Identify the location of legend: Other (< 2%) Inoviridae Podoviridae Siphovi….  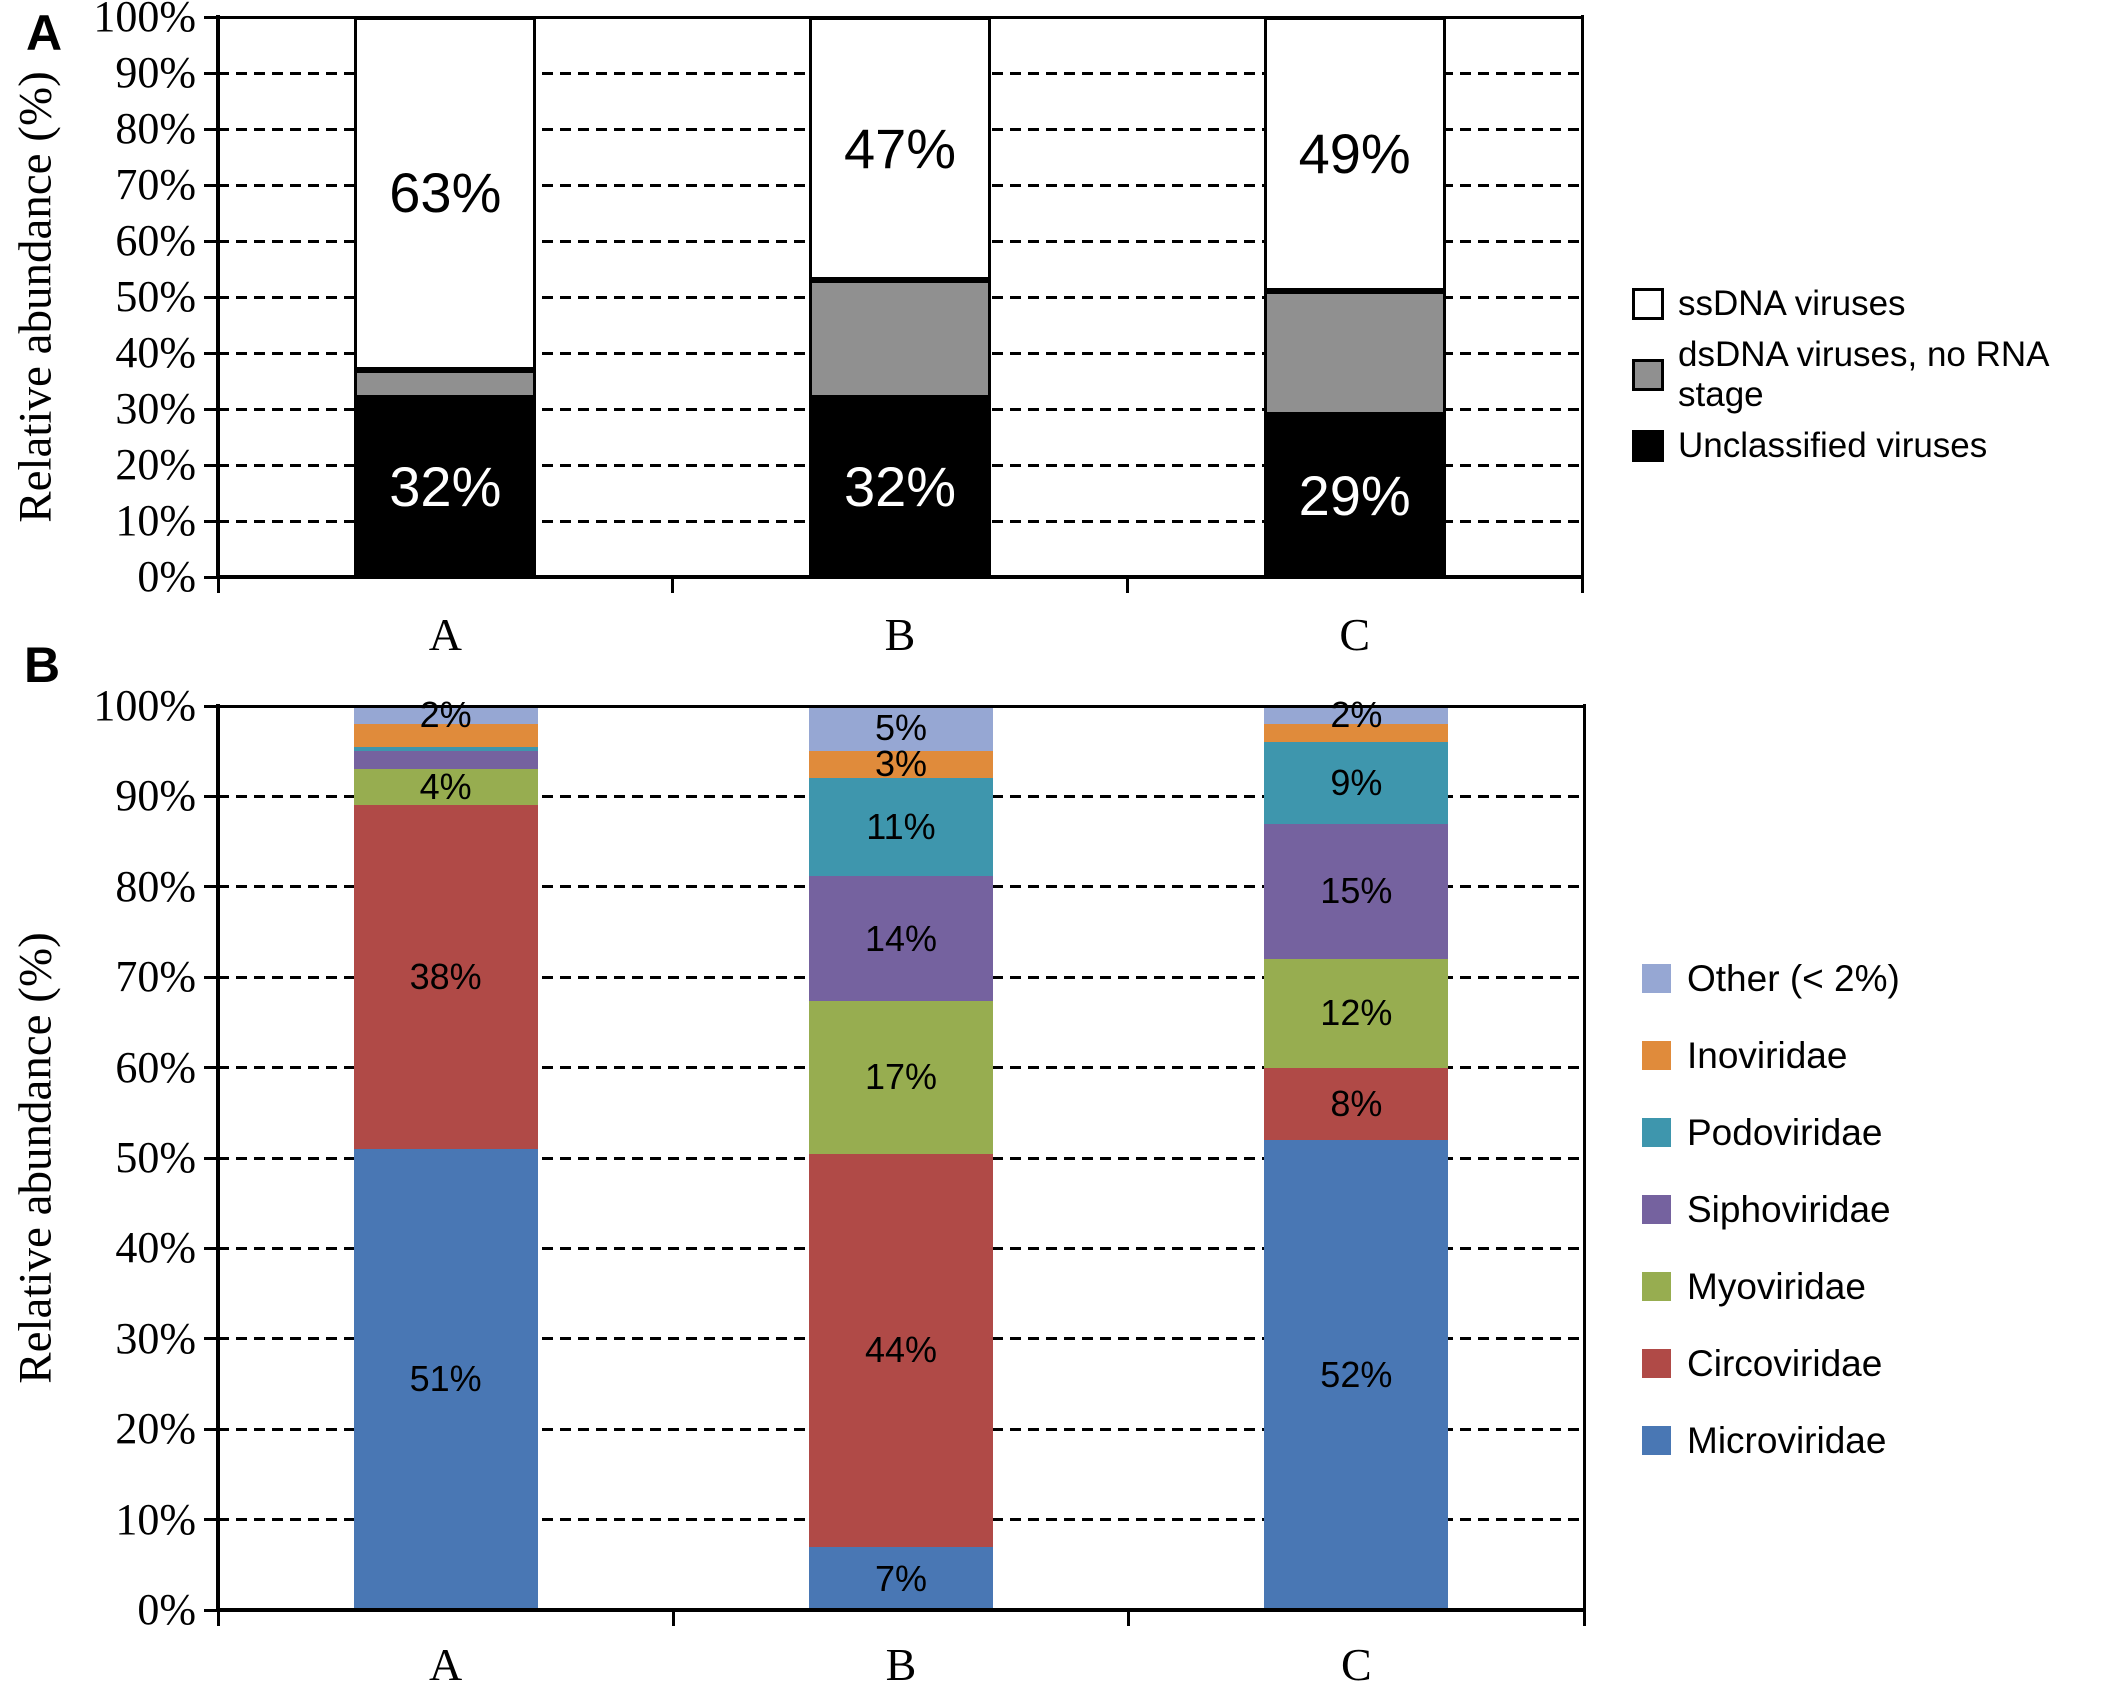
(1771, 1209).